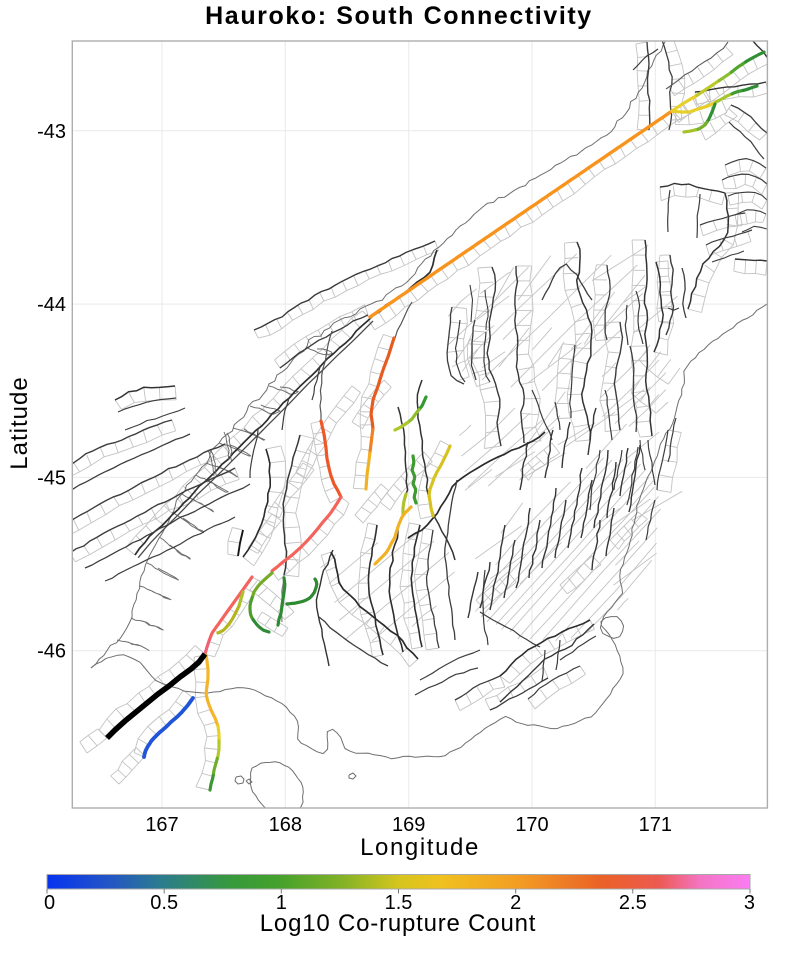 The image size is (800, 955). What do you see at coordinates (51, 305) in the screenshot?
I see `svg-text: -44` at bounding box center [51, 305].